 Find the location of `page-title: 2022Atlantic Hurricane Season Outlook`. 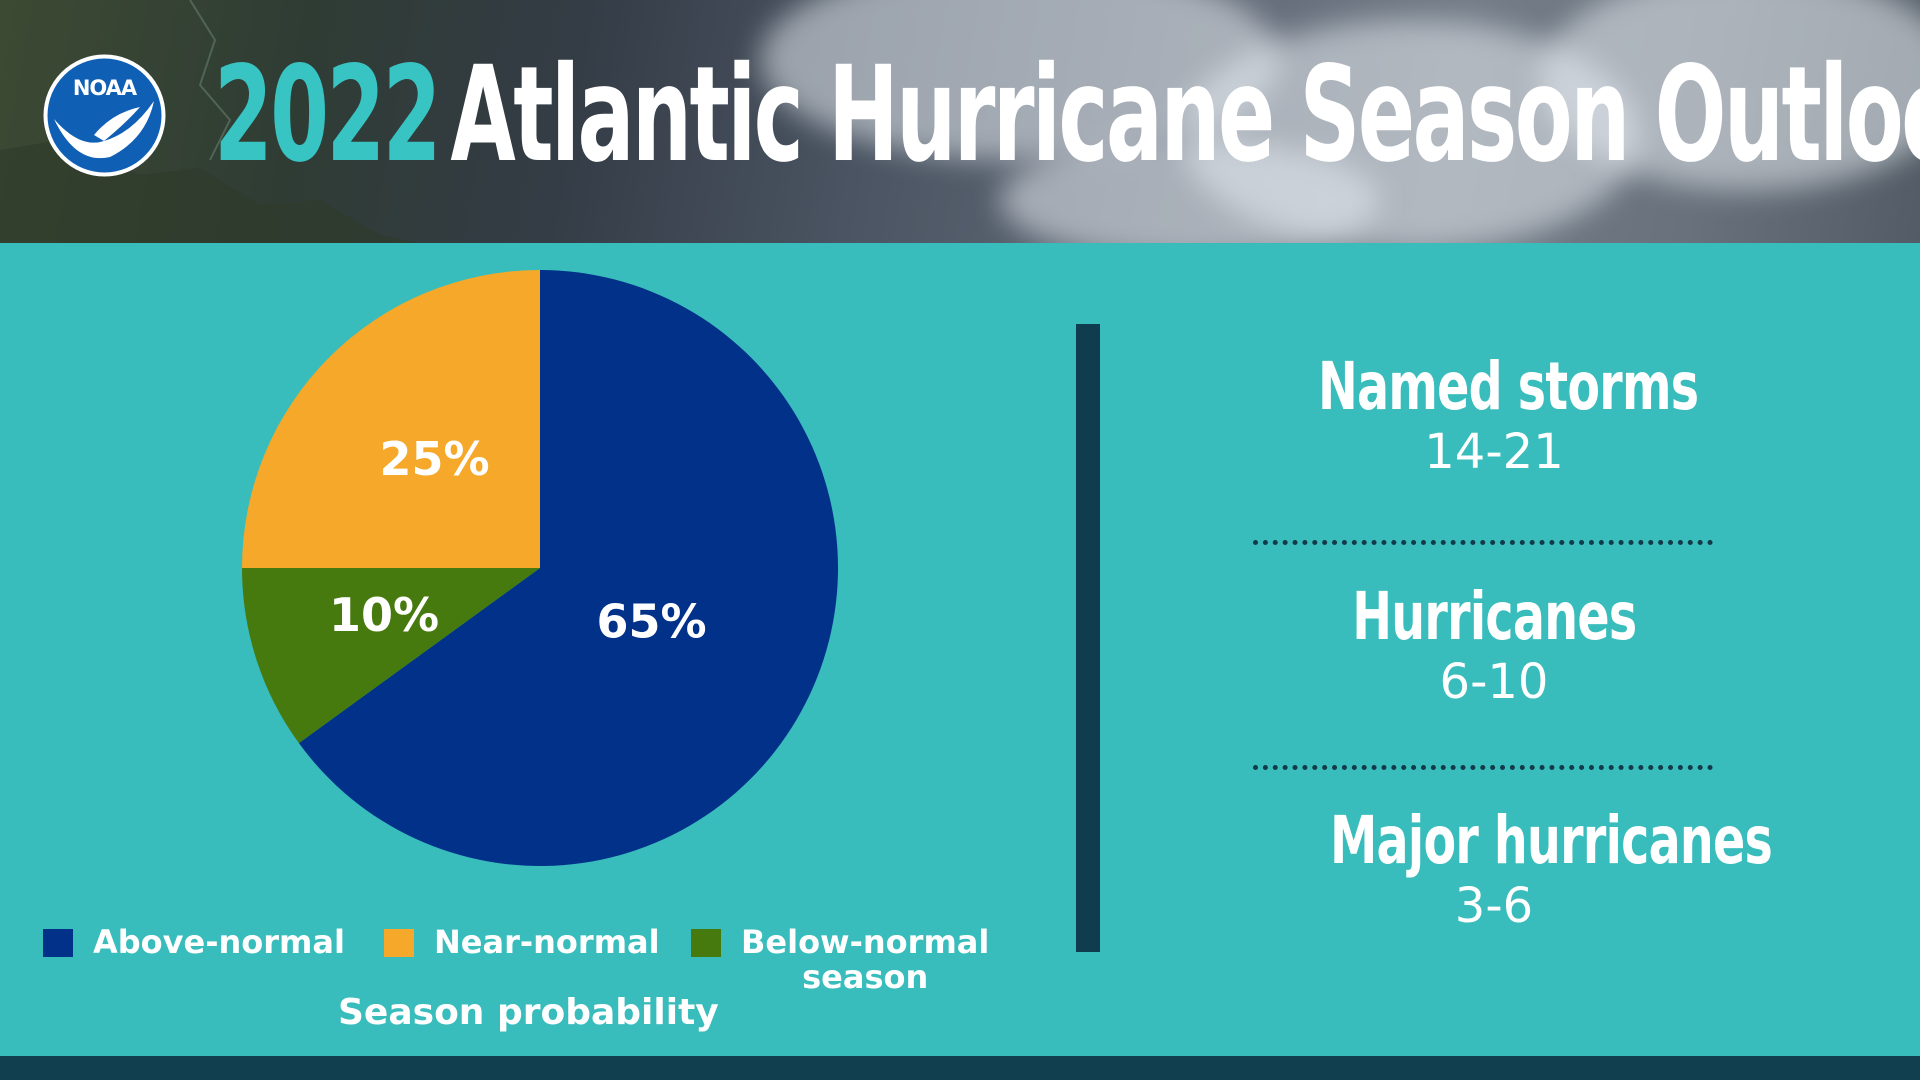

page-title: 2022Atlantic Hurricane Season Outlook is located at coordinates (1067, 115).